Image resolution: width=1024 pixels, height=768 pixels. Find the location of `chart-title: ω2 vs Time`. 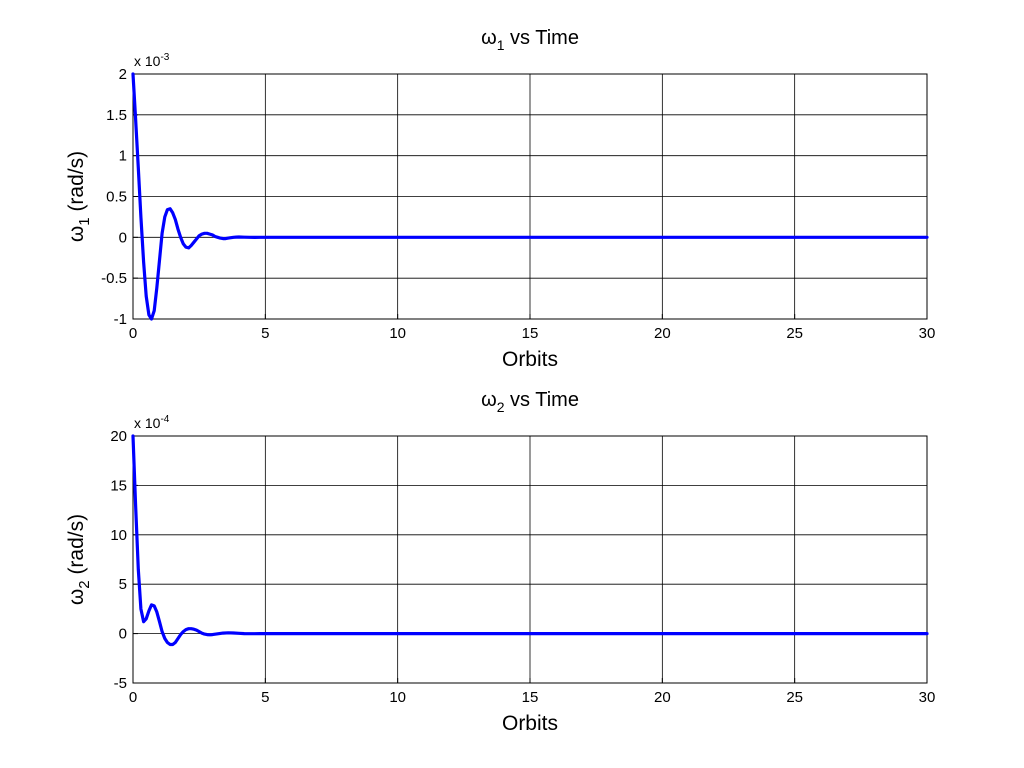

chart-title: ω2 vs Time is located at coordinates (530, 402).